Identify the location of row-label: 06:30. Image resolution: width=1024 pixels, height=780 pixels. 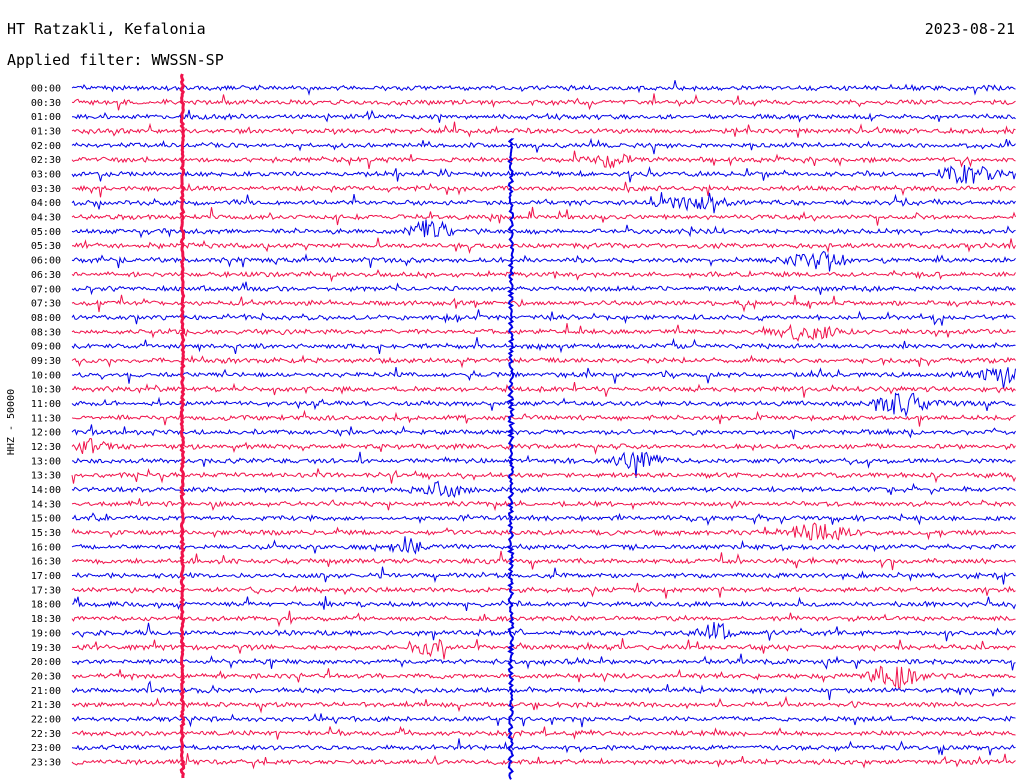
(46, 275).